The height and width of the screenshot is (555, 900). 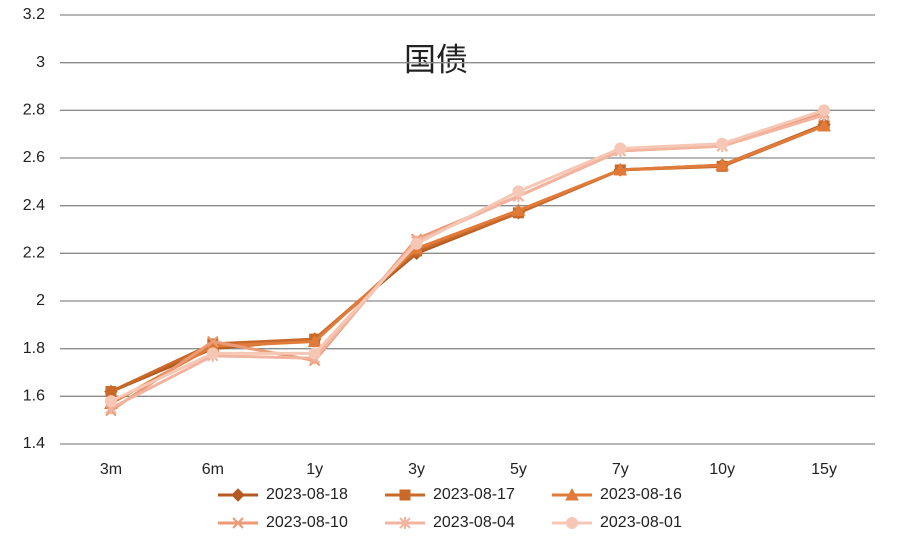 I want to click on legend-label: 2023-08-17, so click(x=474, y=494).